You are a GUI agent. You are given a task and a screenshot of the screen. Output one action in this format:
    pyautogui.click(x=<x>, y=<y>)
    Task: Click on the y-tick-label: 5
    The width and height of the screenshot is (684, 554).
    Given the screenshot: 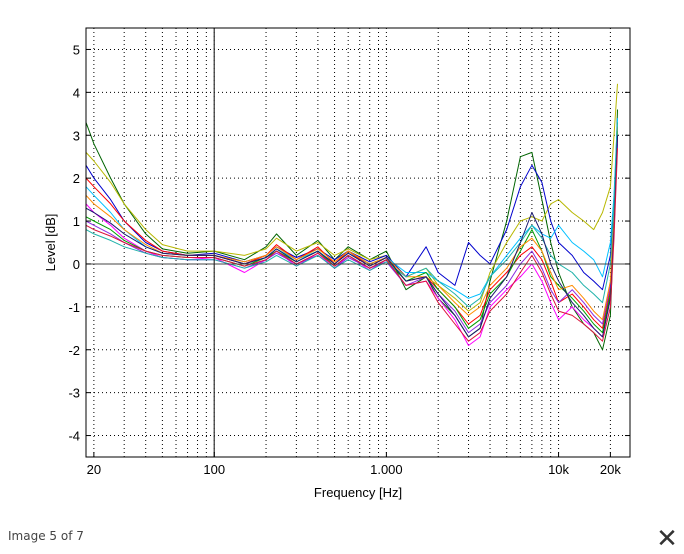 What is the action you would take?
    pyautogui.click(x=76, y=49)
    